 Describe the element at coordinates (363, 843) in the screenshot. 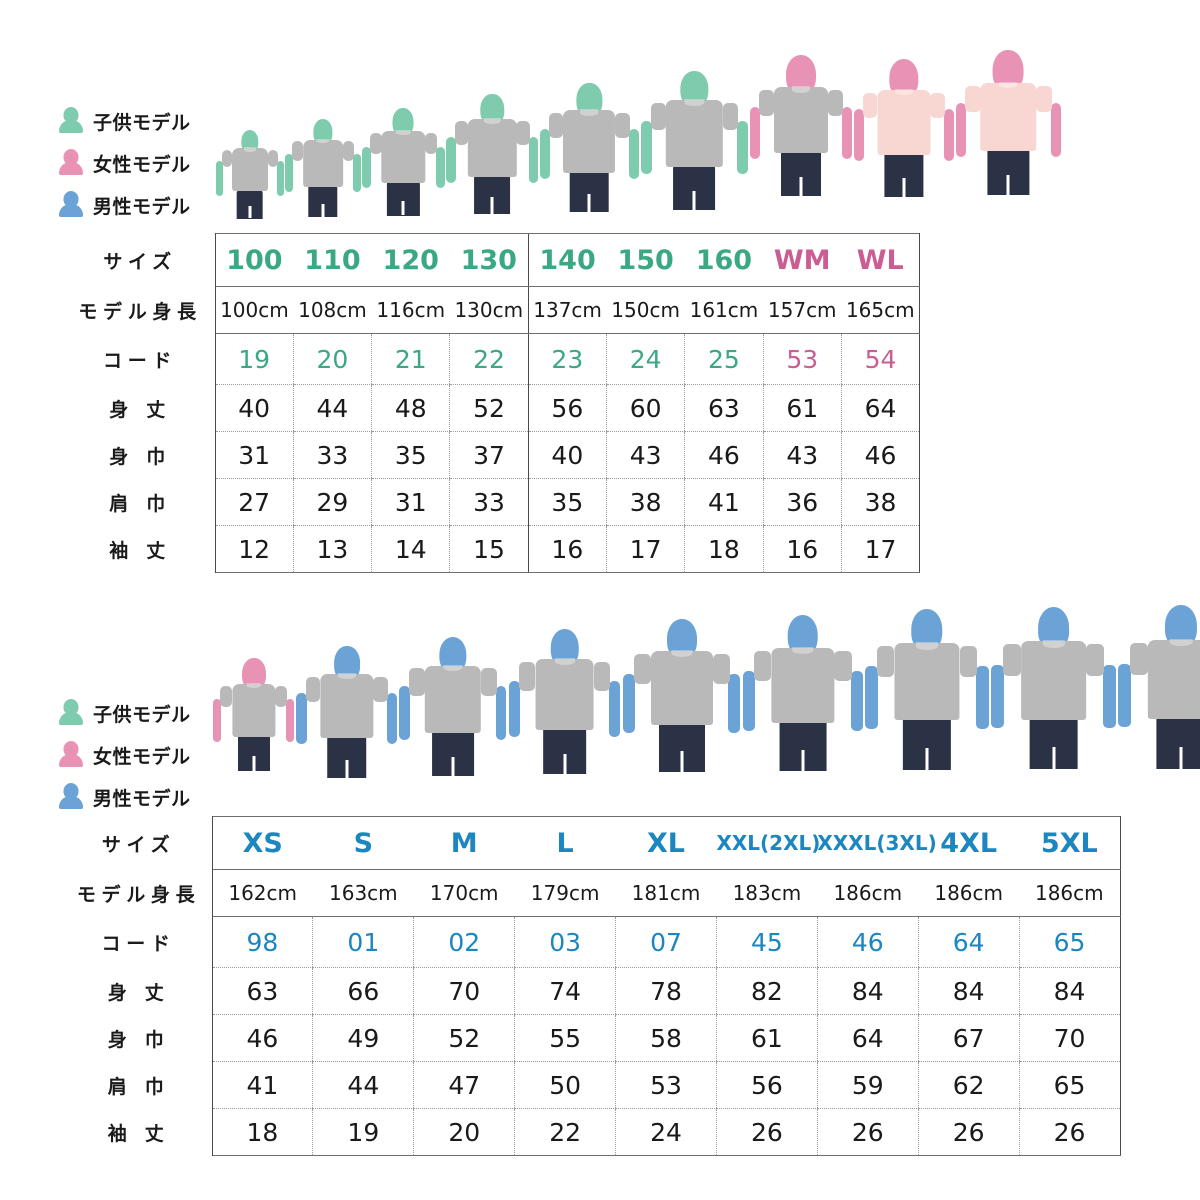

I see `size-header-S: S` at that location.